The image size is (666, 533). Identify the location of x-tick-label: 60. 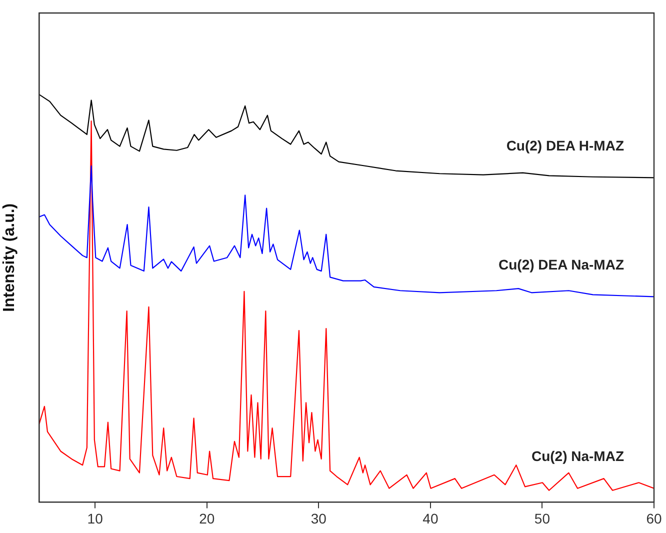
(654, 518).